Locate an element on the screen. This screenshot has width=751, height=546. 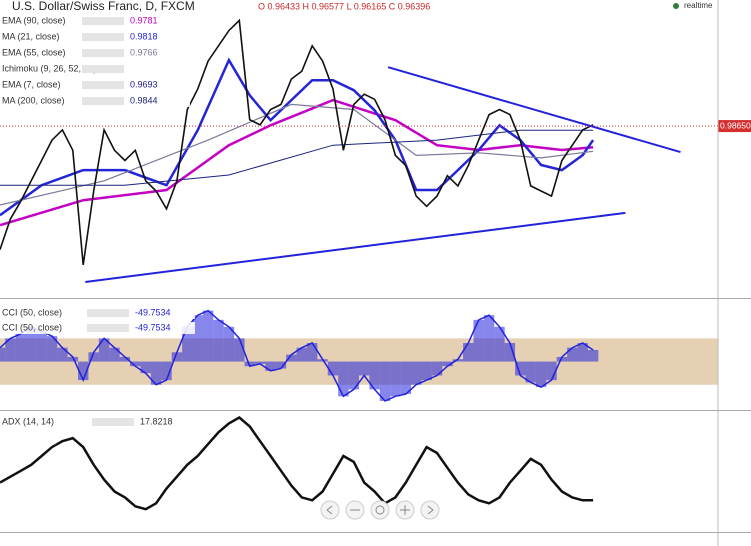
legend-value: 0.9818 is located at coordinates (144, 36).